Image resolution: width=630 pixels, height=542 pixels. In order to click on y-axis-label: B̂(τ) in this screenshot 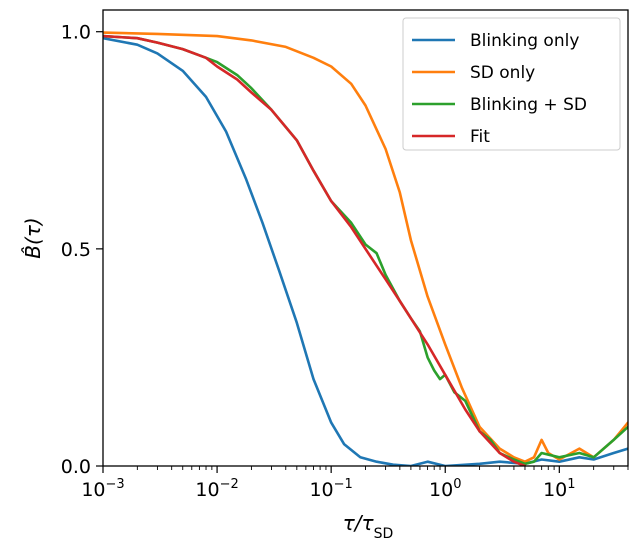, I will do `click(33, 237)`.